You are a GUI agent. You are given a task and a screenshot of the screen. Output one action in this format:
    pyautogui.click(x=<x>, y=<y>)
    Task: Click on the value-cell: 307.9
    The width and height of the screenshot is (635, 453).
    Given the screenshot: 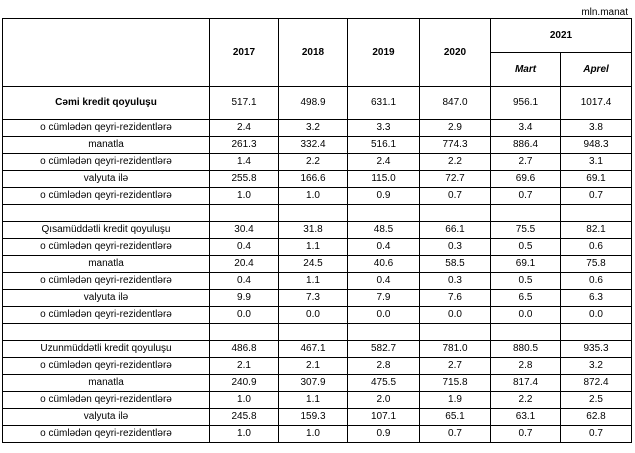 What is the action you would take?
    pyautogui.click(x=313, y=383)
    